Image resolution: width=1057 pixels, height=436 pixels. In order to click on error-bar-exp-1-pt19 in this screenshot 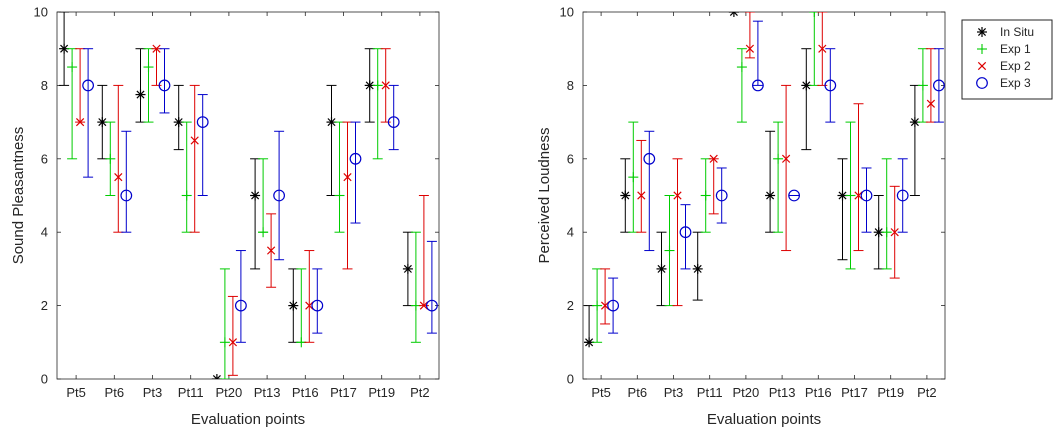, I will do `click(886, 214)`.